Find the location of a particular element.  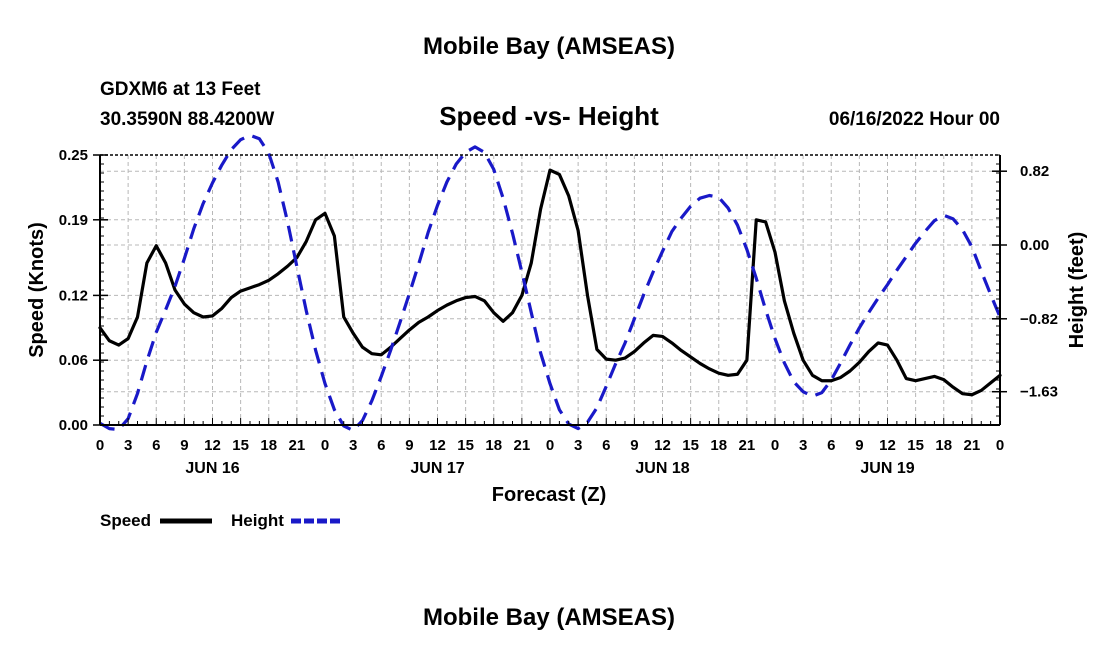

x-date-label: JUN 19 is located at coordinates (887, 468).